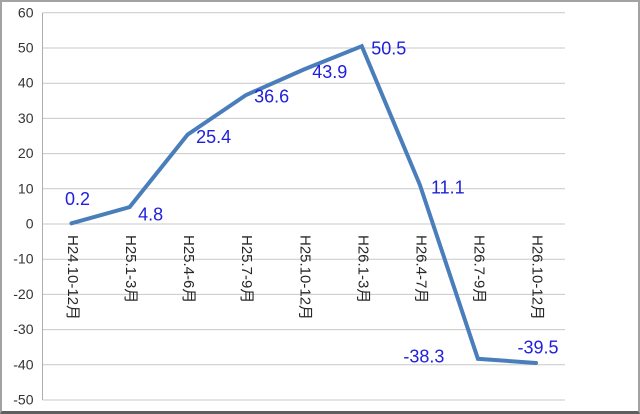  I want to click on y-tick-label: 20, so click(26, 153).